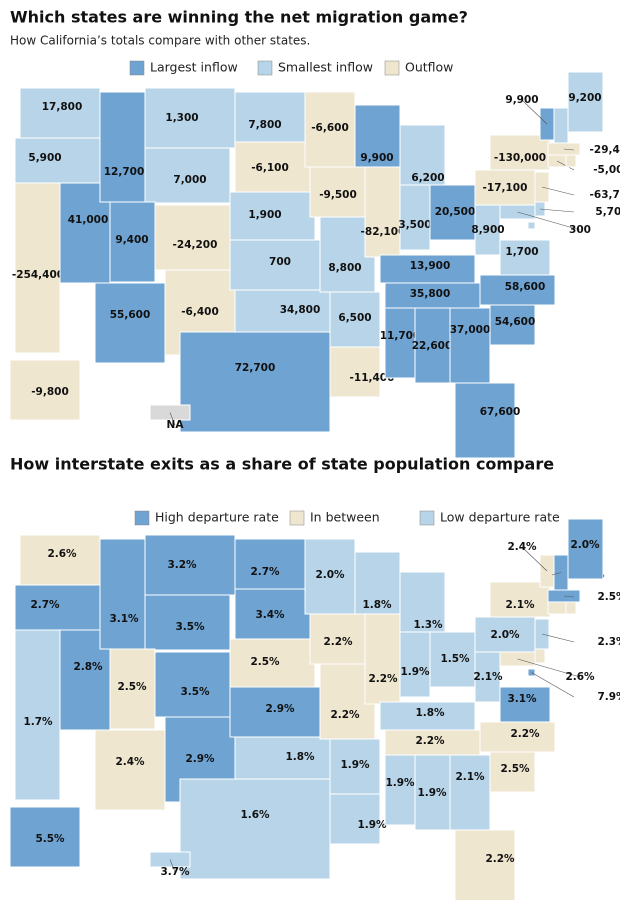 Image resolution: width=620 pixels, height=900 pixels. I want to click on state-label: 300, so click(580, 230).